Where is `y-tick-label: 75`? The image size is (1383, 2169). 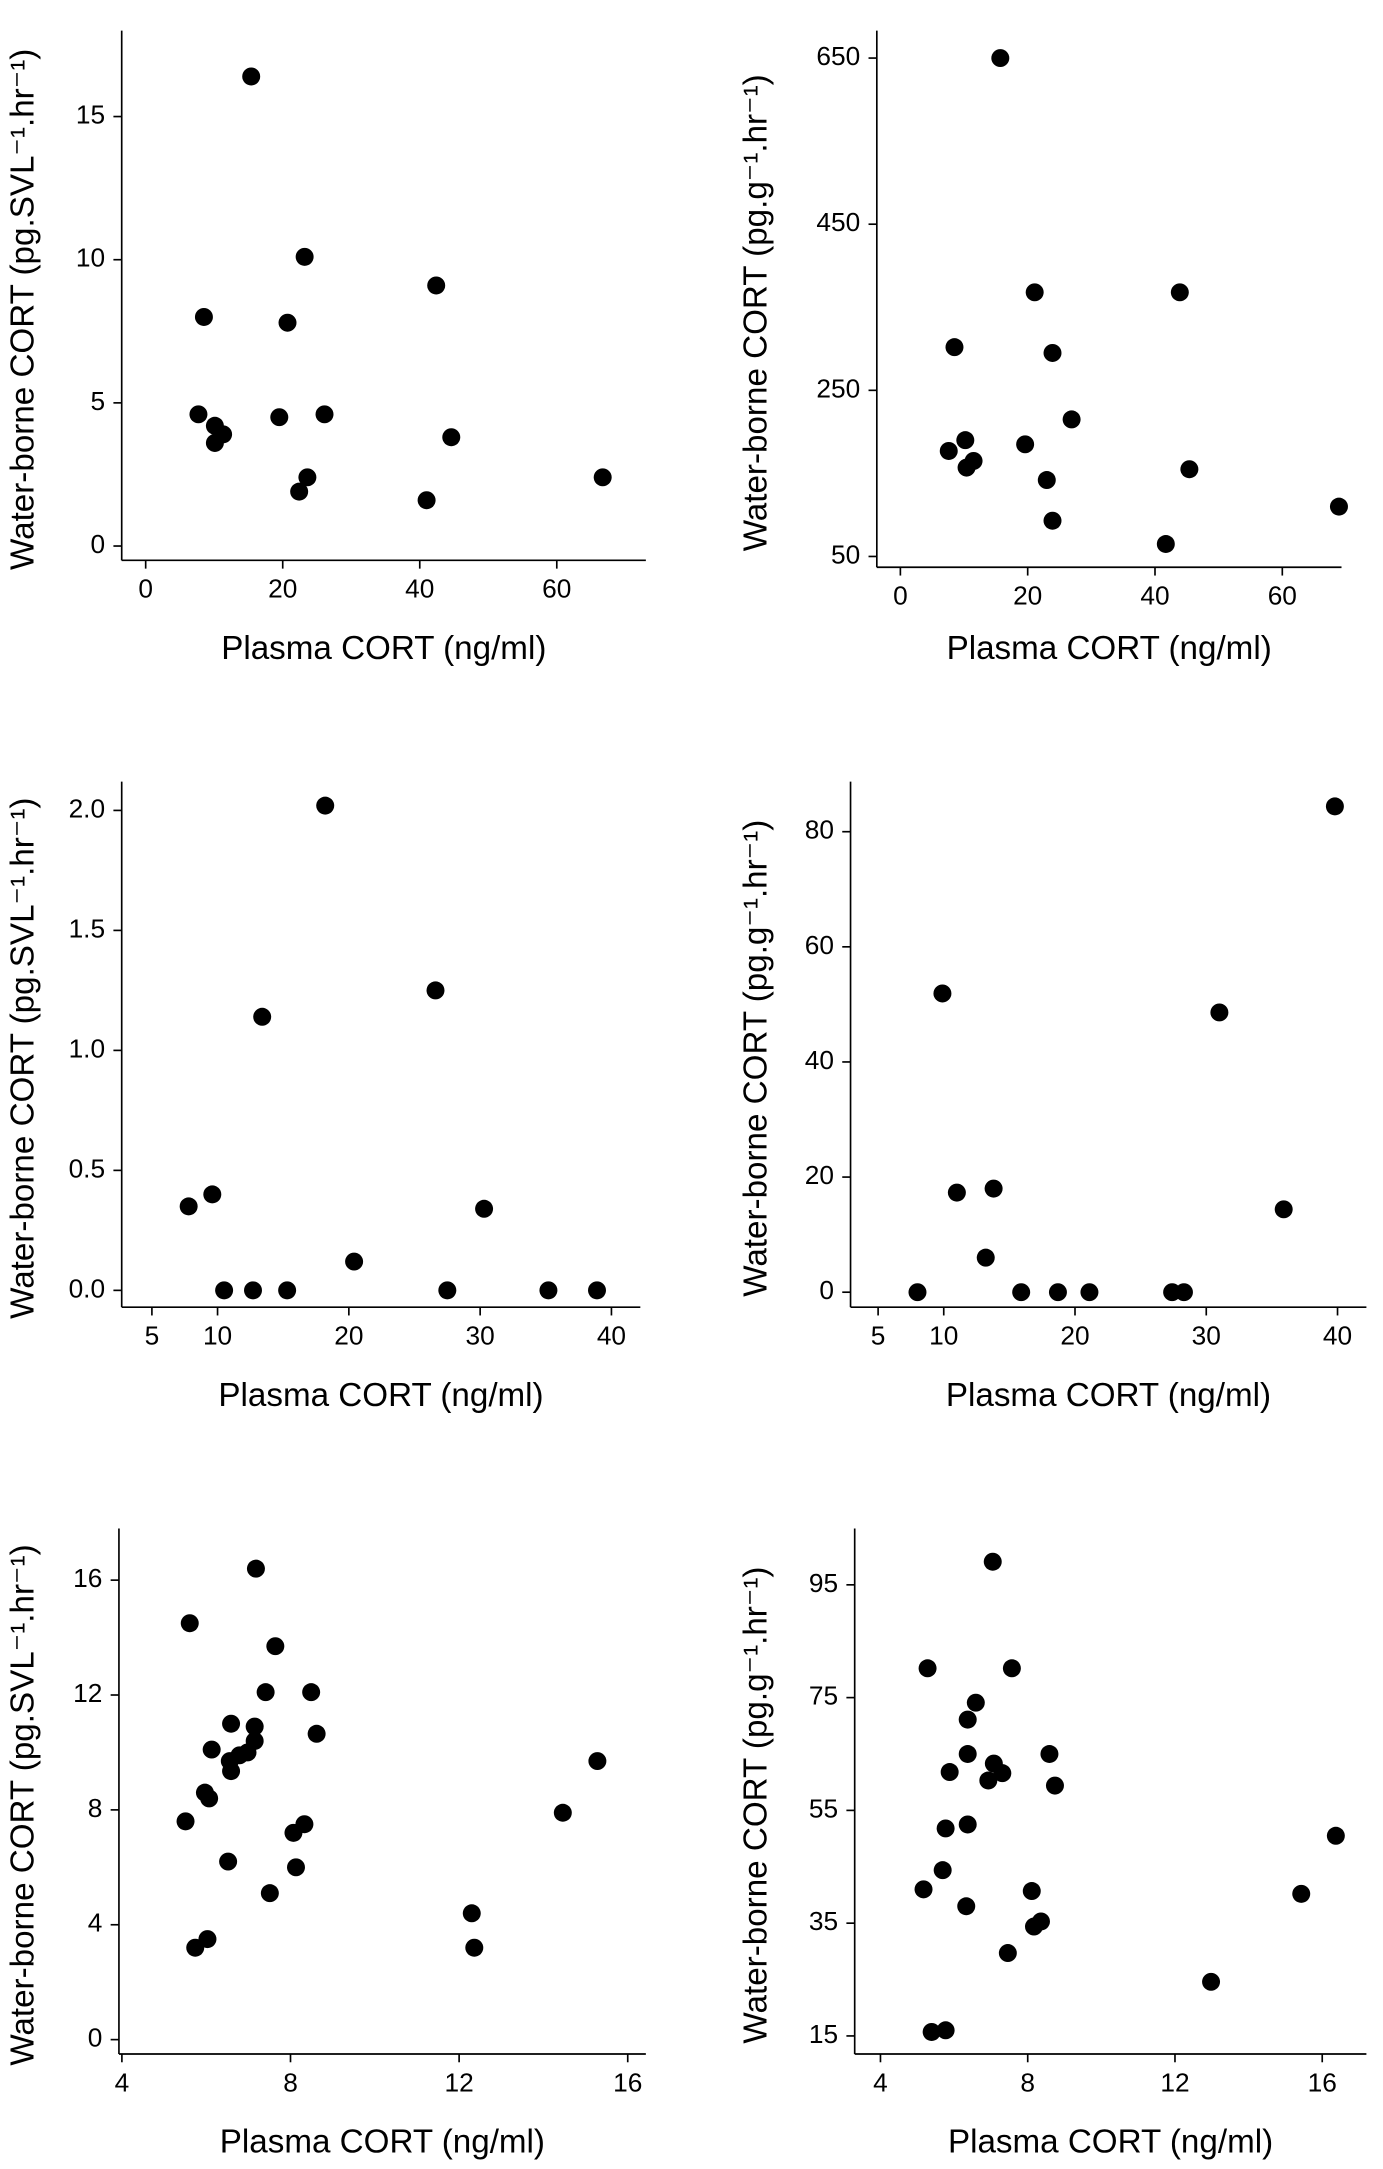 y-tick-label: 75 is located at coordinates (823, 1696).